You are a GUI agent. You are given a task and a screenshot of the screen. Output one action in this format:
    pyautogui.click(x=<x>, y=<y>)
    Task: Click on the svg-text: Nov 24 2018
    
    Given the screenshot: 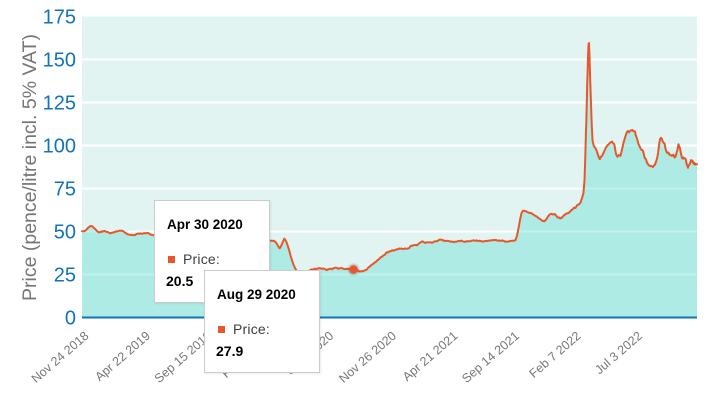 What is the action you would take?
    pyautogui.click(x=60, y=357)
    